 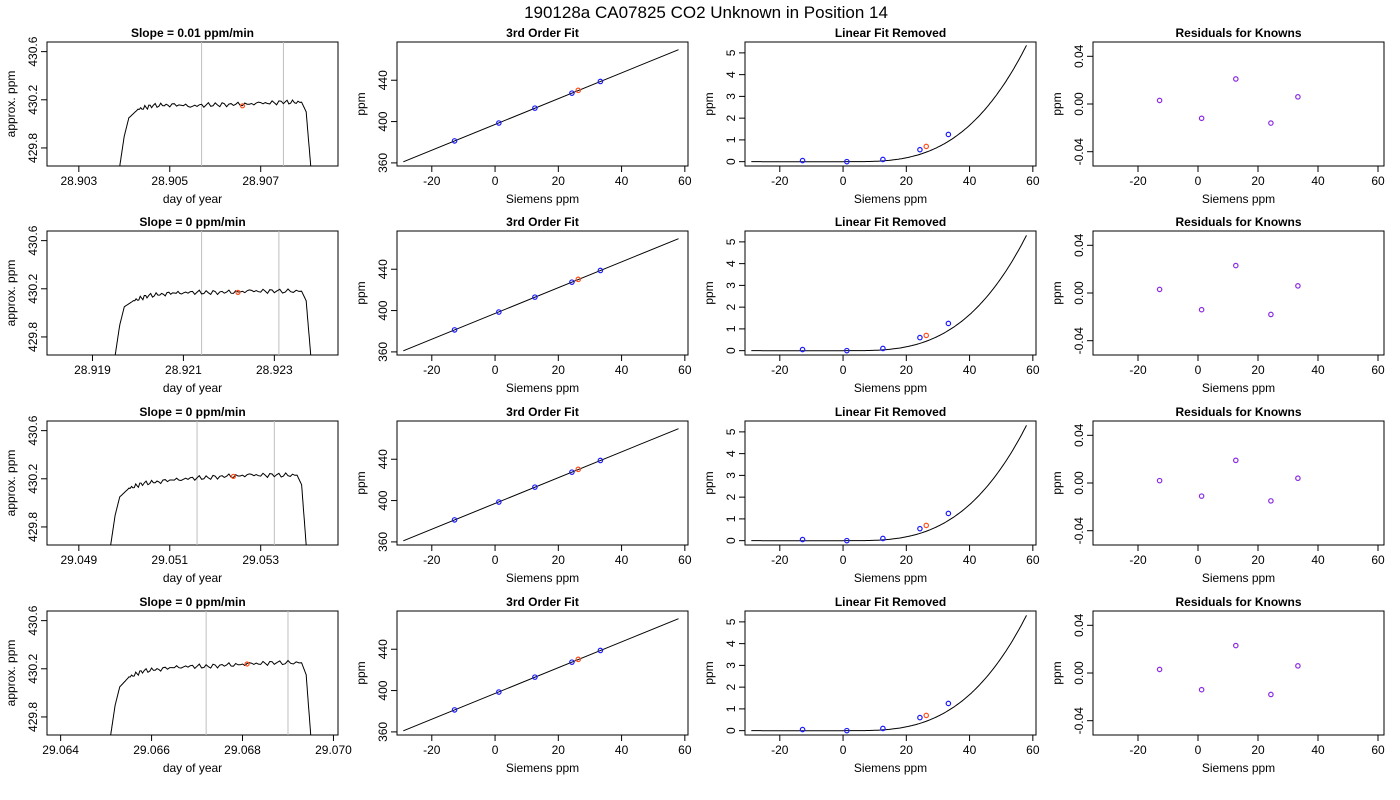 What do you see at coordinates (192, 412) in the screenshot?
I see `panel-title: Slope = 0 ppm/min` at bounding box center [192, 412].